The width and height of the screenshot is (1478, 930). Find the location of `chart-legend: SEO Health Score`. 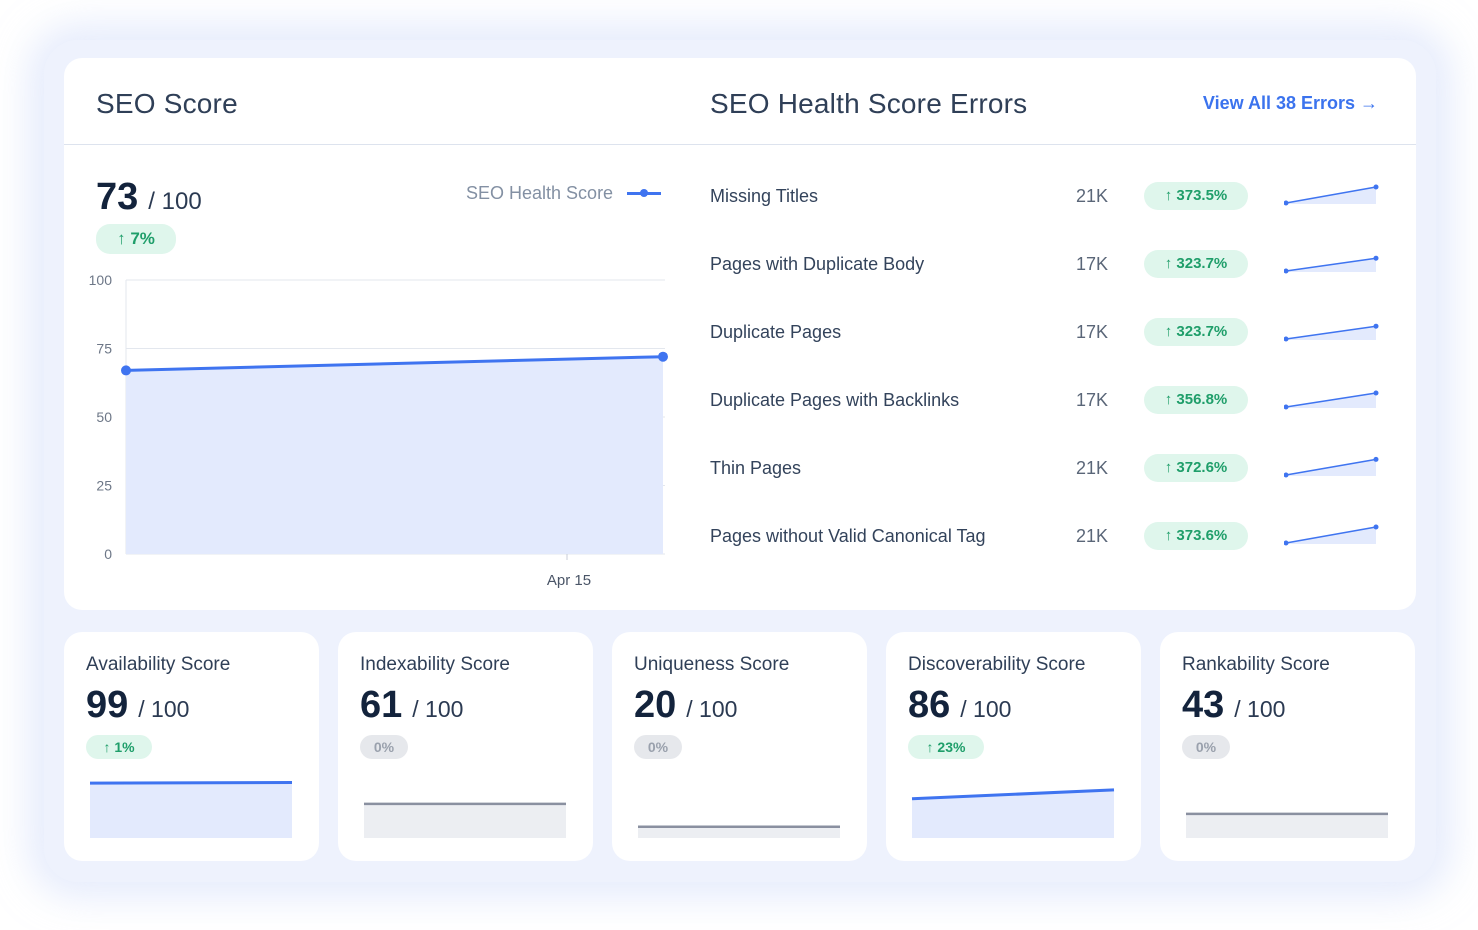

chart-legend: SEO Health Score is located at coordinates (564, 193).